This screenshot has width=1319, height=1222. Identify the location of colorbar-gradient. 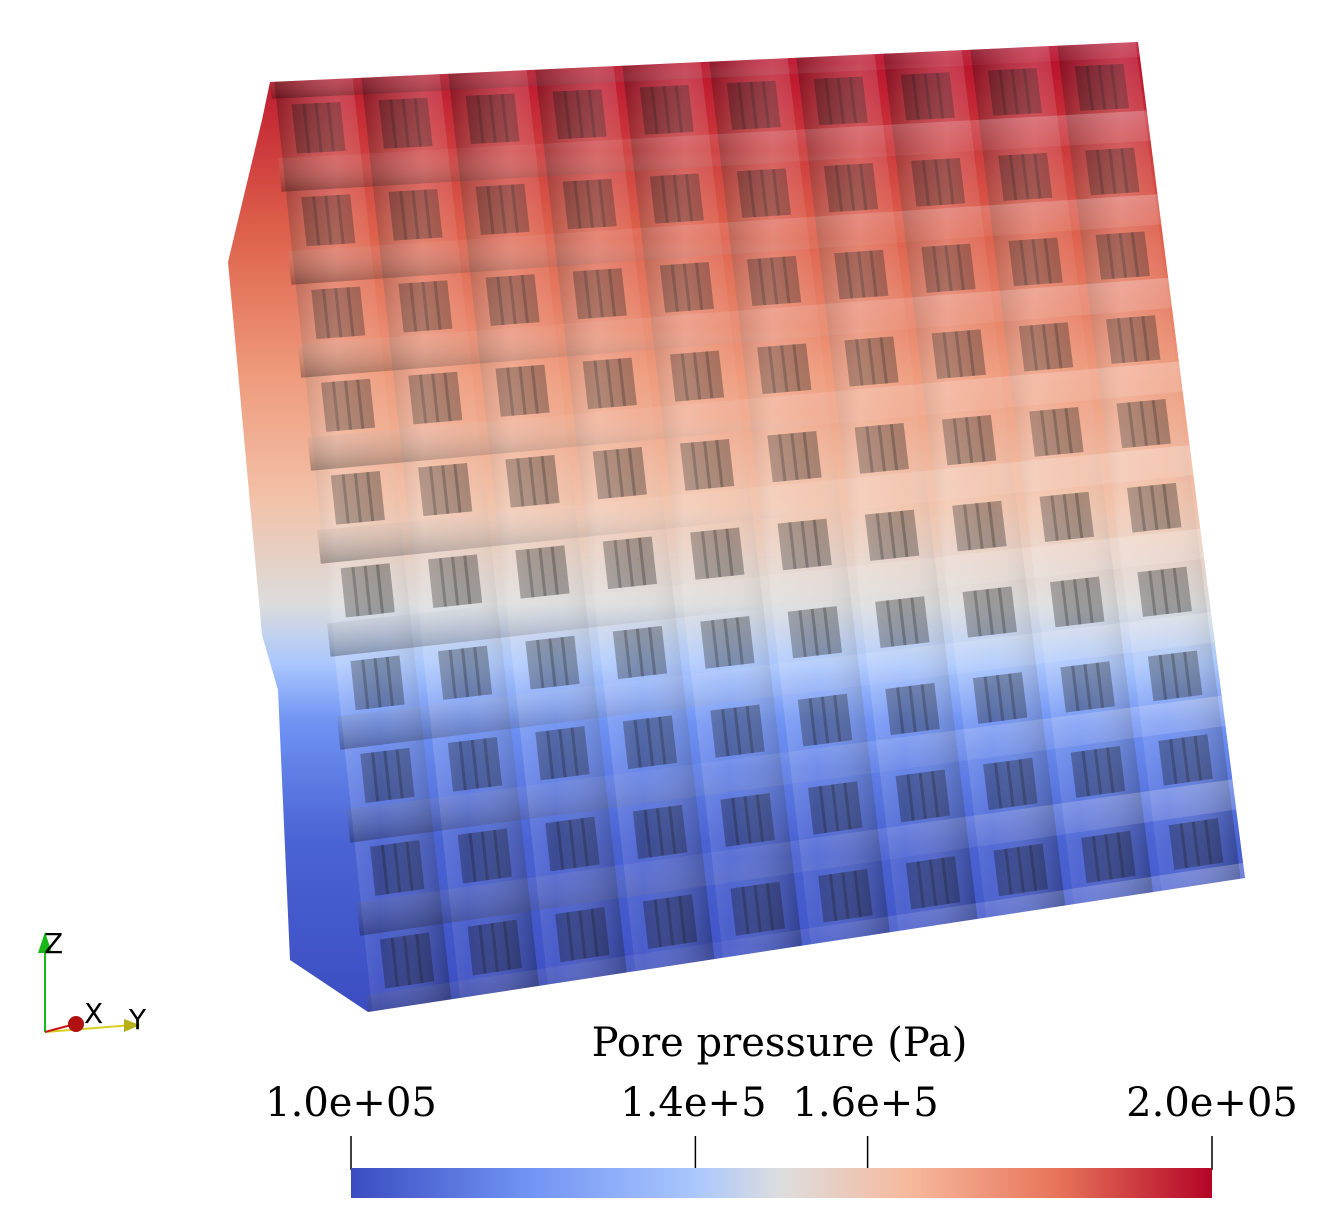
(781, 1183).